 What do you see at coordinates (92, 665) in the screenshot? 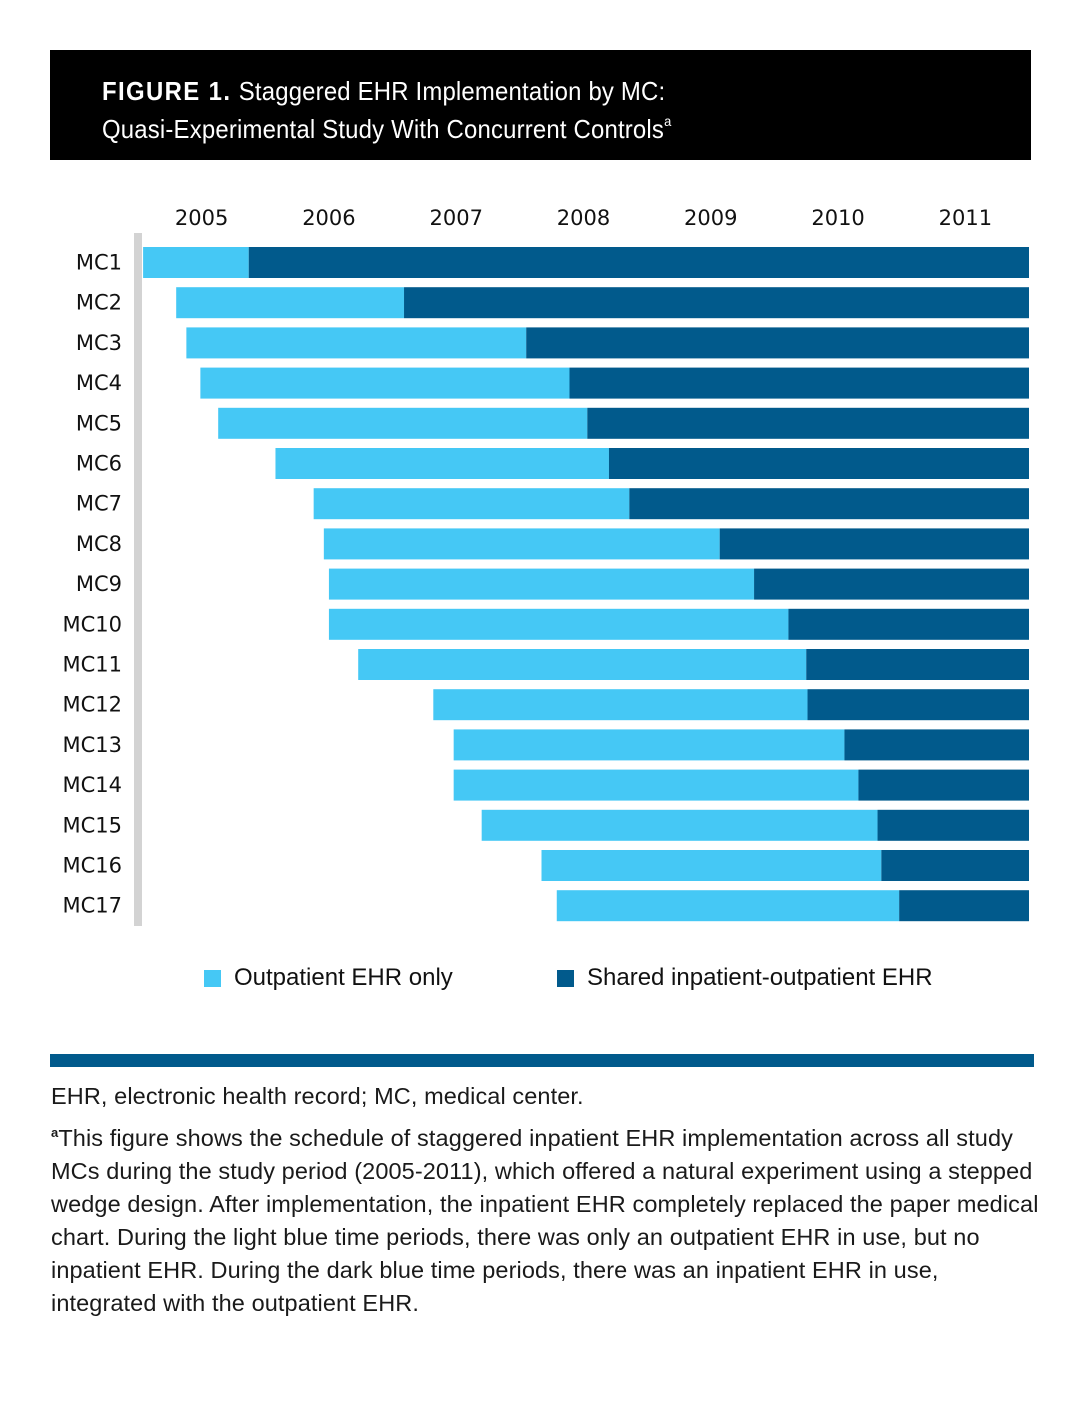
I see `y-tick-label-mc11: MC11` at bounding box center [92, 665].